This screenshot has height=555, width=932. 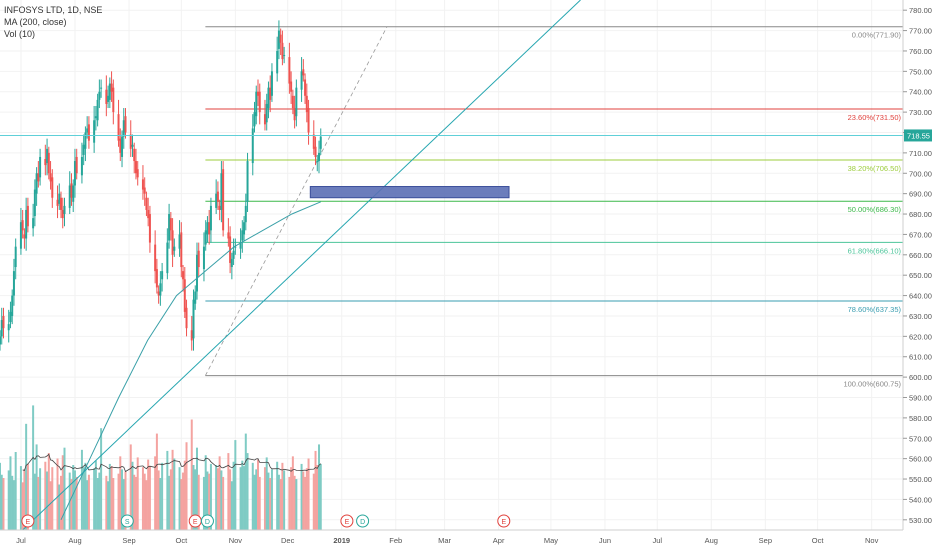 I want to click on price-tick-label: 590.00, so click(x=920, y=398).